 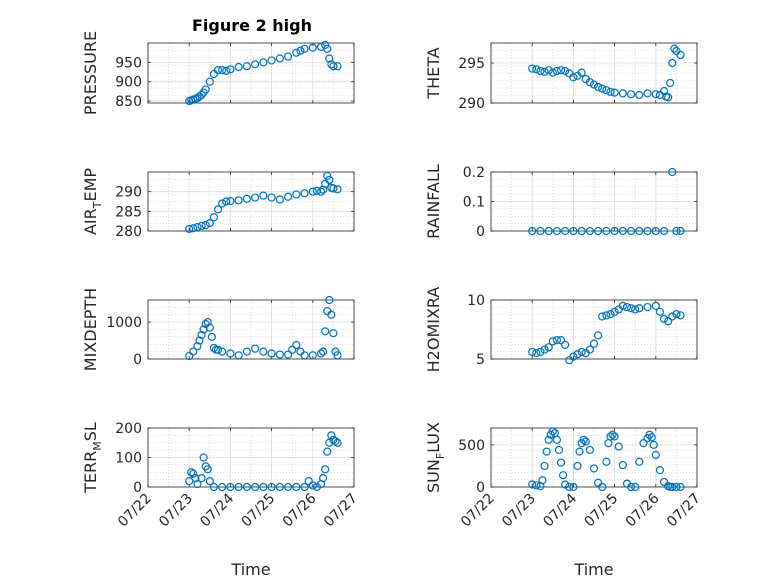 What do you see at coordinates (128, 212) in the screenshot?
I see `y-tick-label: 285` at bounding box center [128, 212].